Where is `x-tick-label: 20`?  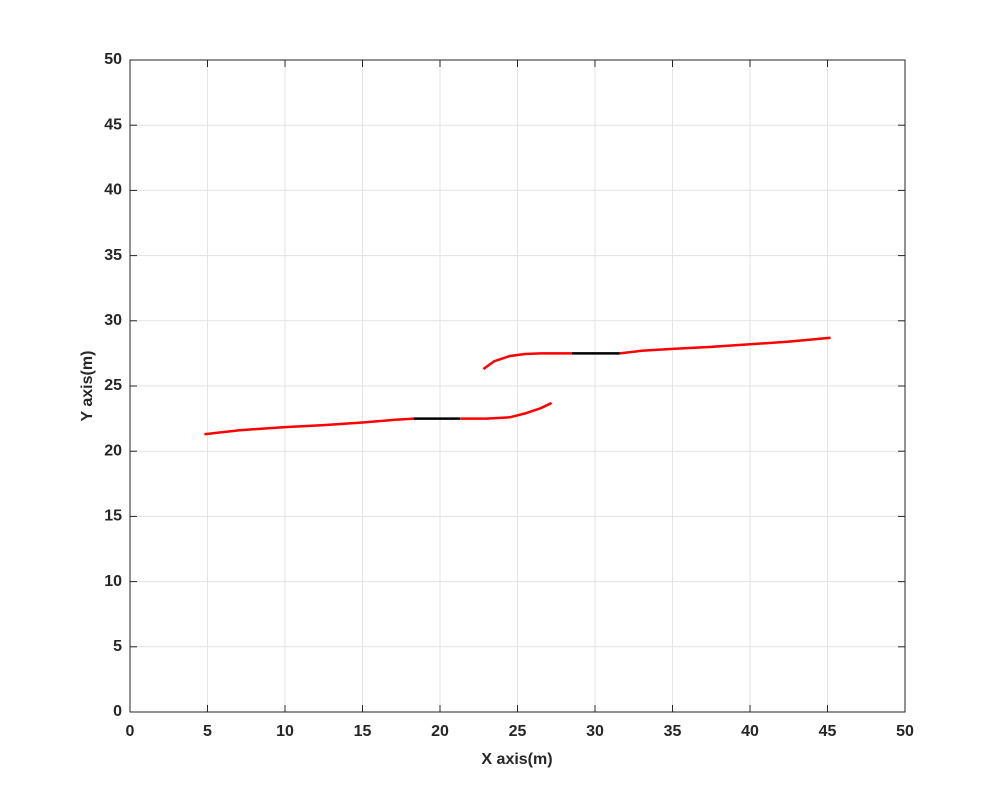
x-tick-label: 20 is located at coordinates (440, 731).